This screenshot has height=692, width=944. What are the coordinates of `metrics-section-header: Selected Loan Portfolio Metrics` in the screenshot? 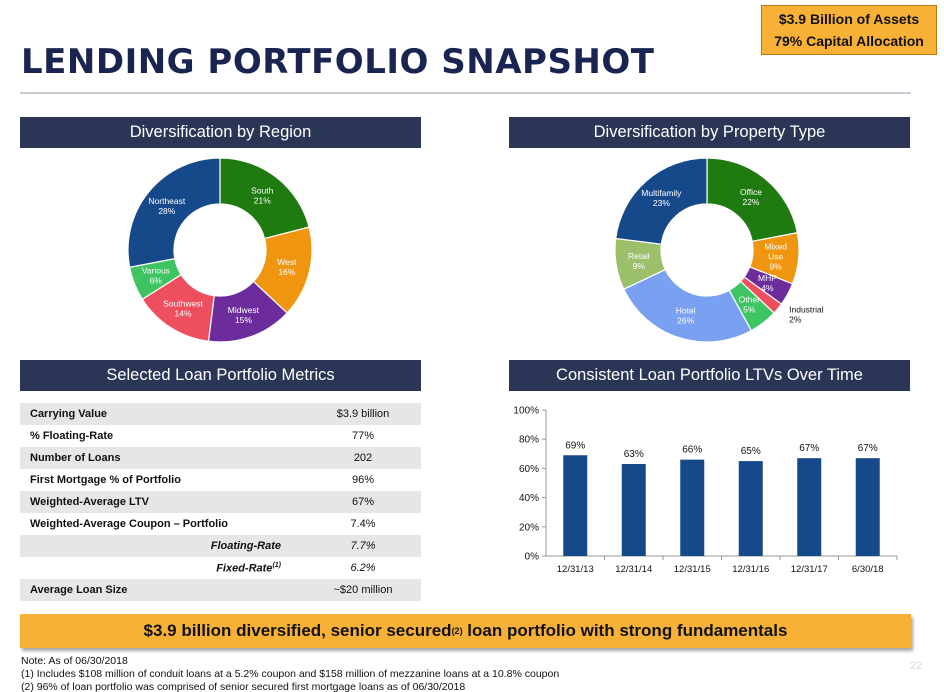 It's located at (220, 375).